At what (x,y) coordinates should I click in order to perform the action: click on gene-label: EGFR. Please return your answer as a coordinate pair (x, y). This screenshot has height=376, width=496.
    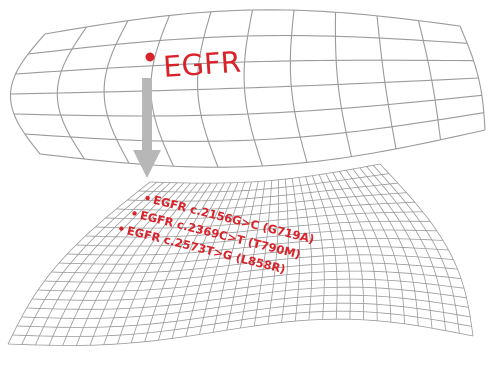
    Looking at the image, I should click on (202, 64).